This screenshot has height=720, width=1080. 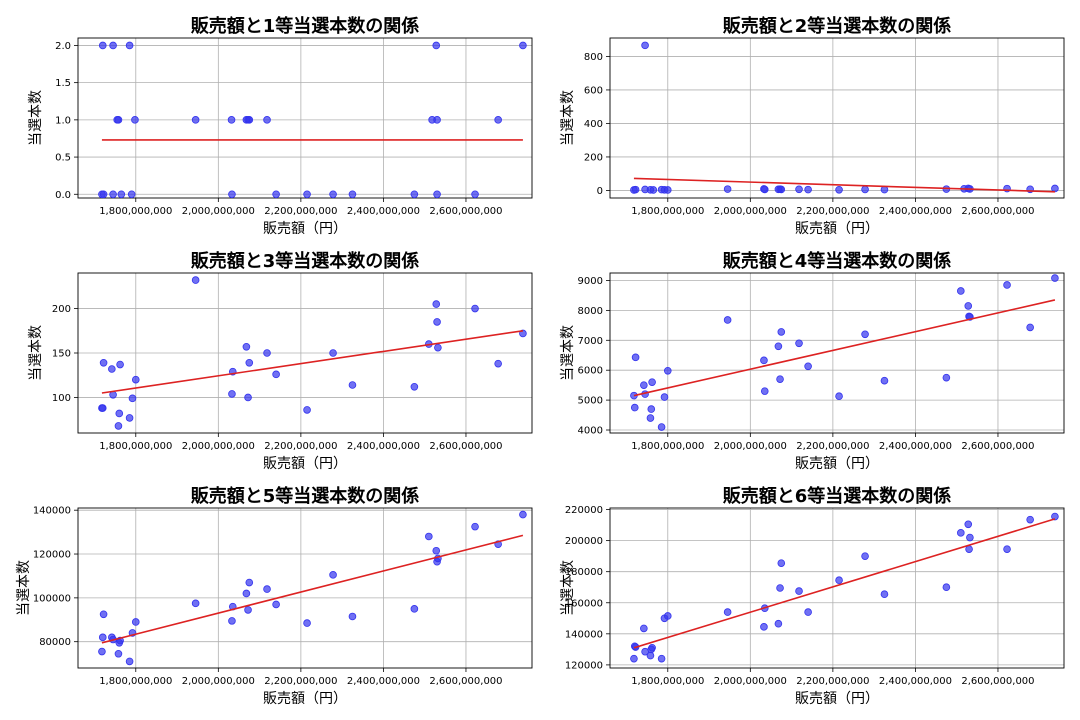 What do you see at coordinates (305, 496) in the screenshot?
I see `chart-title: 販売額と5等当選本数の関係` at bounding box center [305, 496].